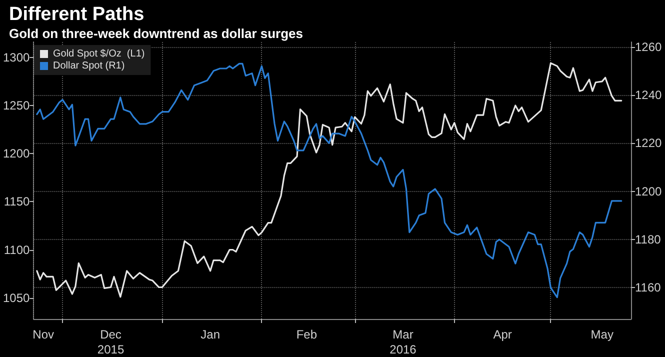  I want to click on legend-label: Gold Spot $/Oz (L1), so click(99, 54).